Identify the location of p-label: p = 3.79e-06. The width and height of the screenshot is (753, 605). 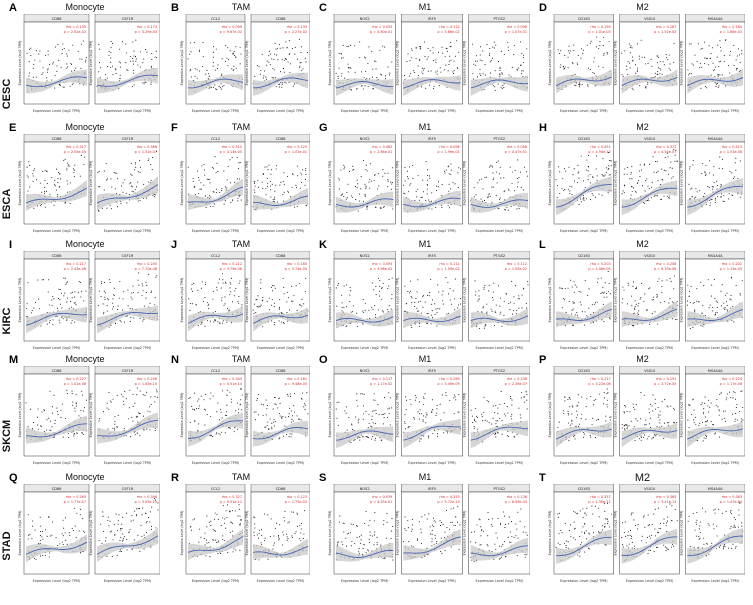
(231, 269).